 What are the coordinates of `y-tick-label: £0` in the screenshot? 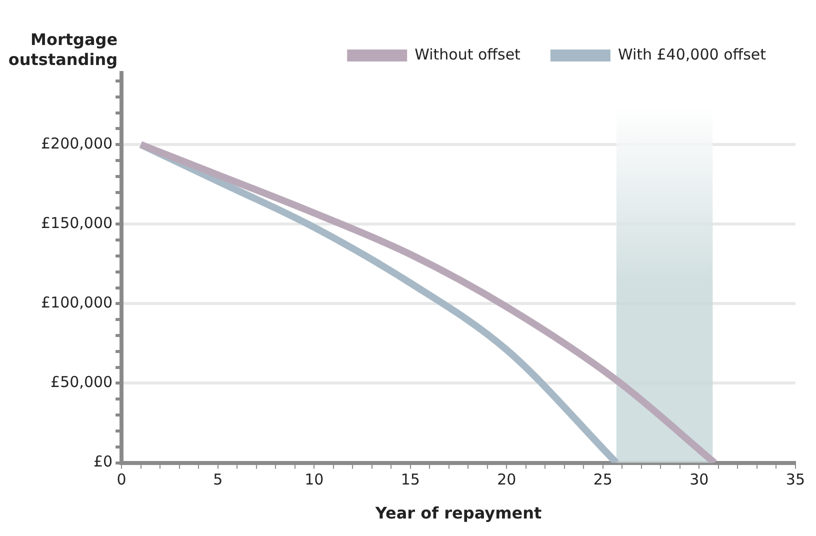 It's located at (103, 461).